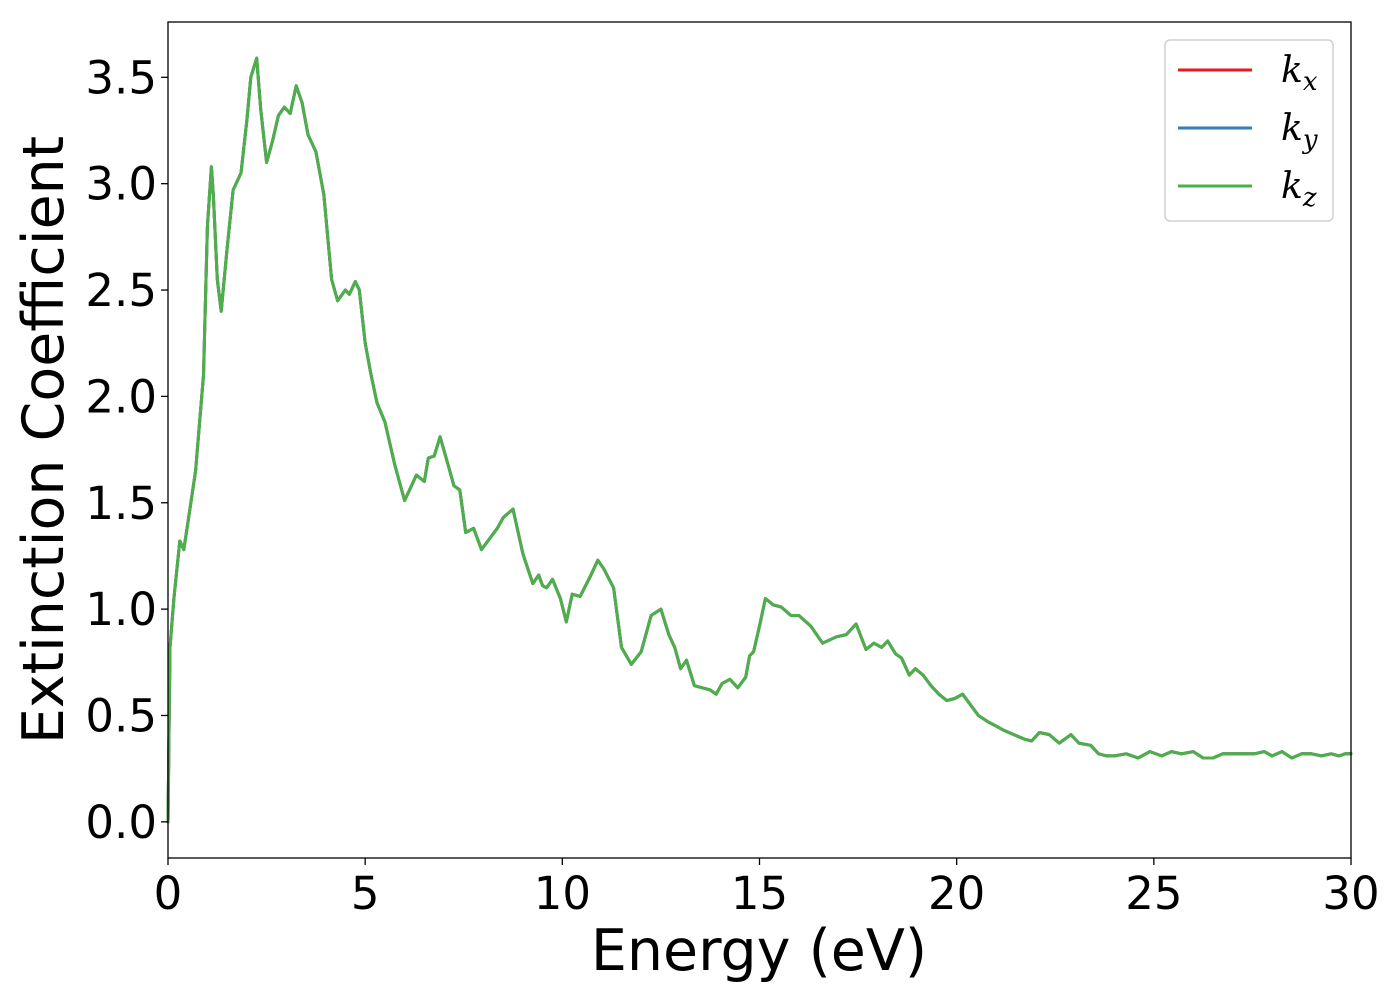 The width and height of the screenshot is (1400, 1000). I want to click on y-tick-label: 0.0, so click(121, 822).